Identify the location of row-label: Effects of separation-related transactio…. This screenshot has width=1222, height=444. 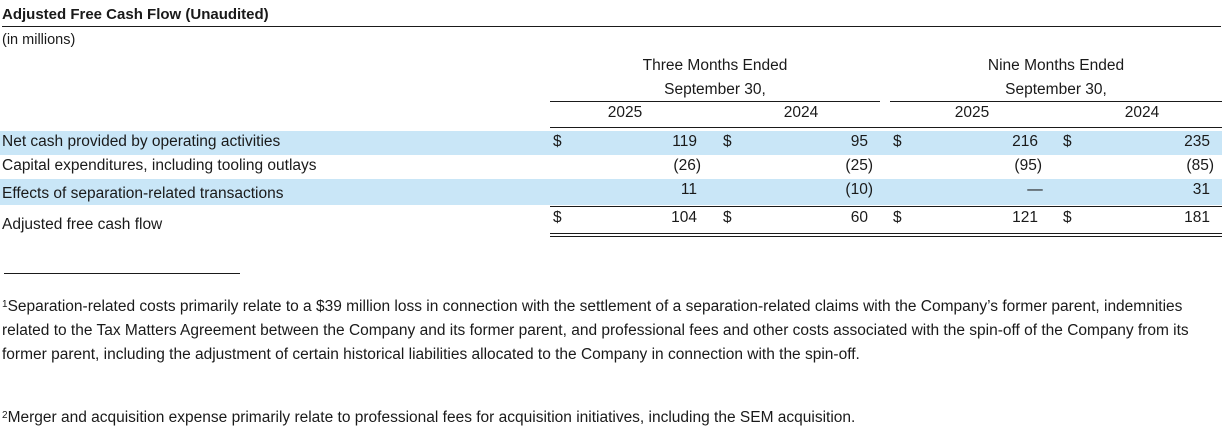
(143, 193).